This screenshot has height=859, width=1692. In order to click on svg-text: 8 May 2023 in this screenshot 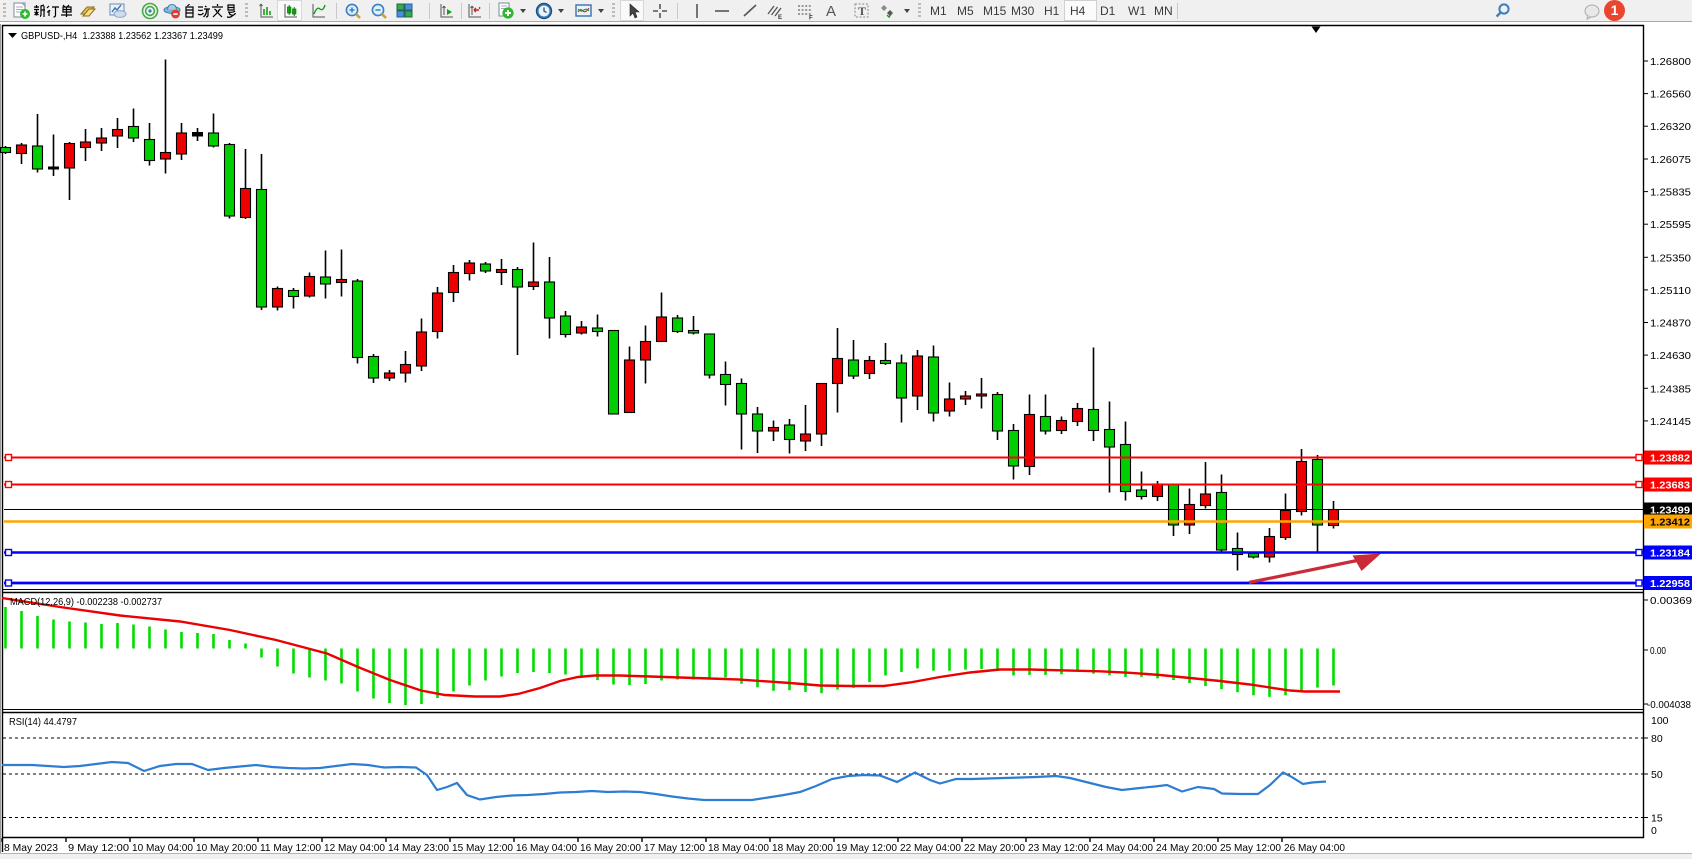, I will do `click(31, 848)`.